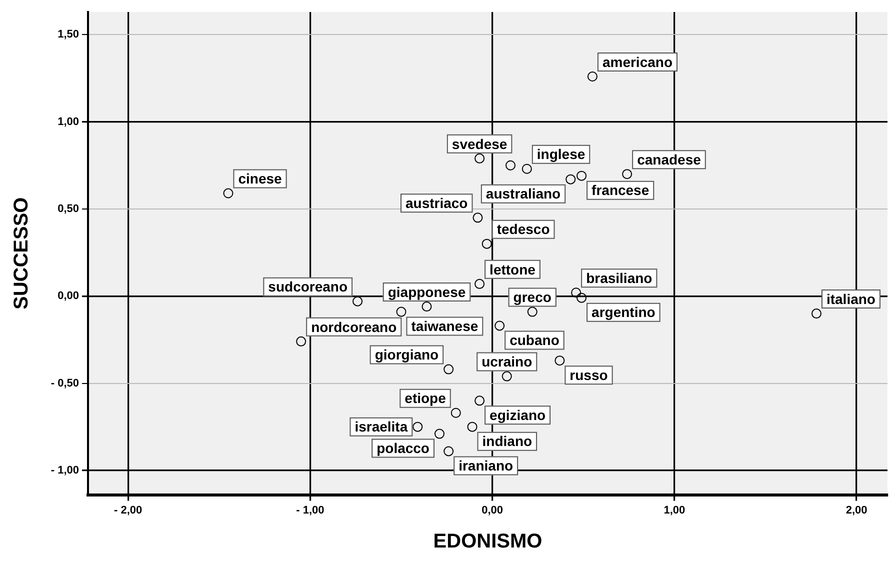  Describe the element at coordinates (403, 448) in the screenshot. I see `data-label: polacco` at that location.